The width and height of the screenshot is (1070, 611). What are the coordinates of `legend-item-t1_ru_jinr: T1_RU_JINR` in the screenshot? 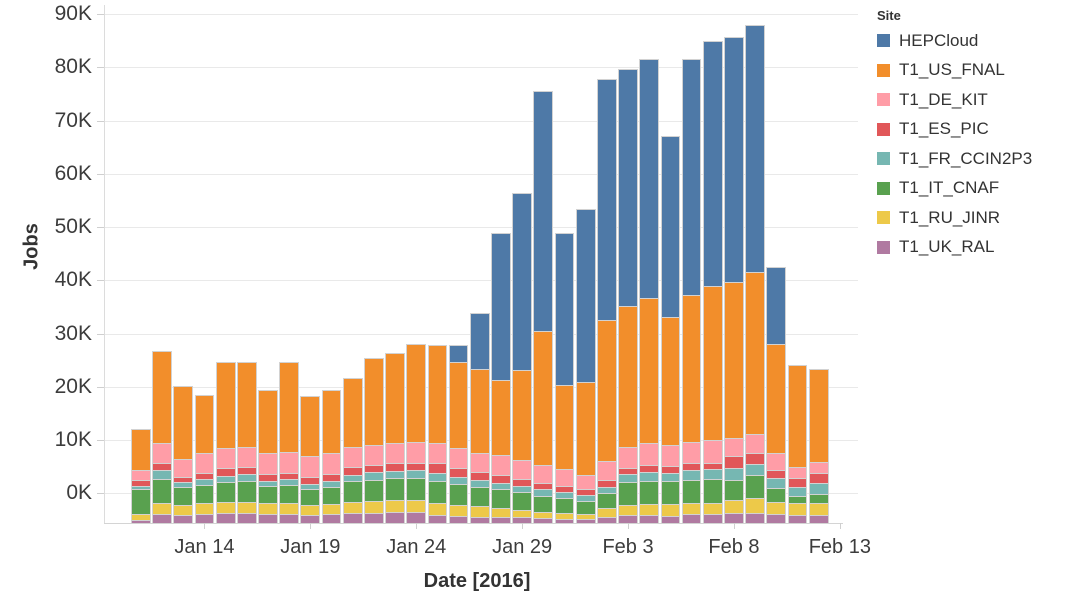 It's located at (972, 218).